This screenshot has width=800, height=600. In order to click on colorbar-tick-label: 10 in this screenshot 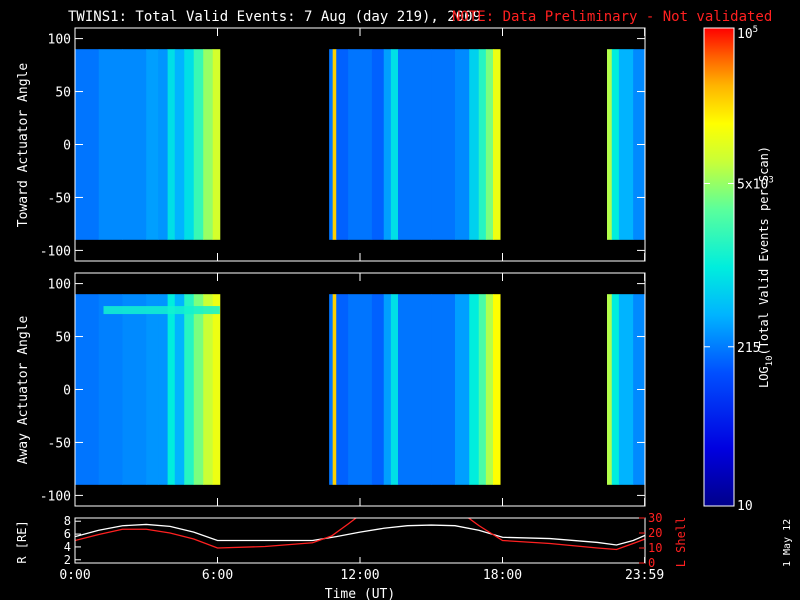, I will do `click(745, 506)`.